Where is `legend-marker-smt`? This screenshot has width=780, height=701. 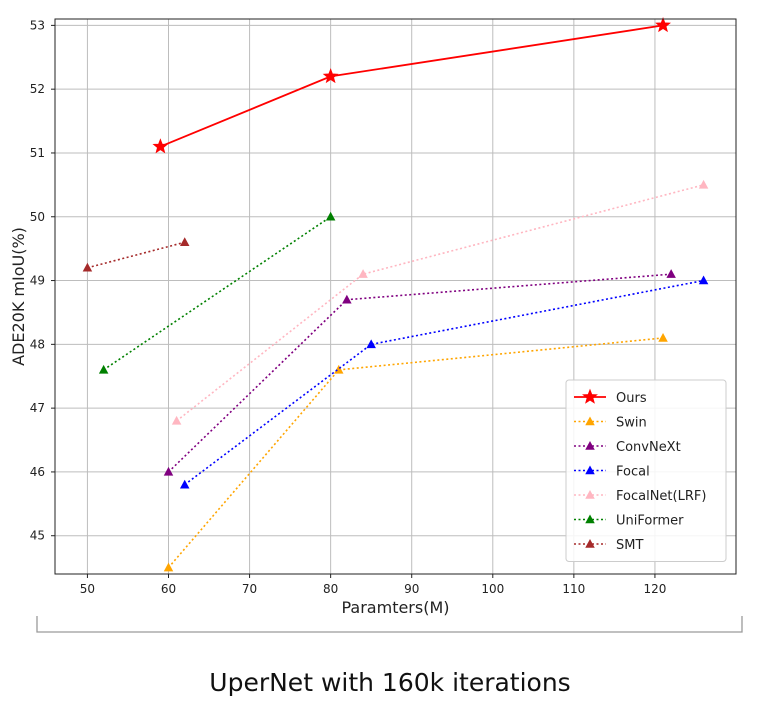
legend-marker-smt is located at coordinates (590, 543).